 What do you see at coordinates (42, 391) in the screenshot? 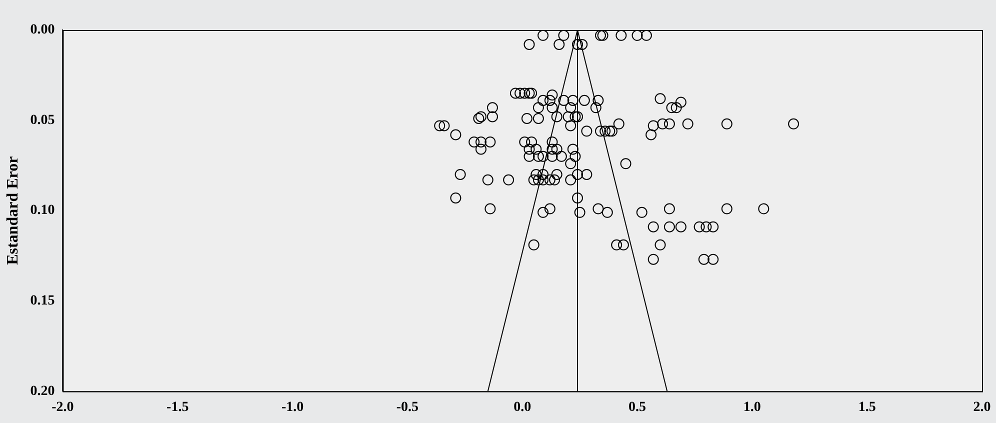
I see `y-tick-label: 0.20` at bounding box center [42, 391].